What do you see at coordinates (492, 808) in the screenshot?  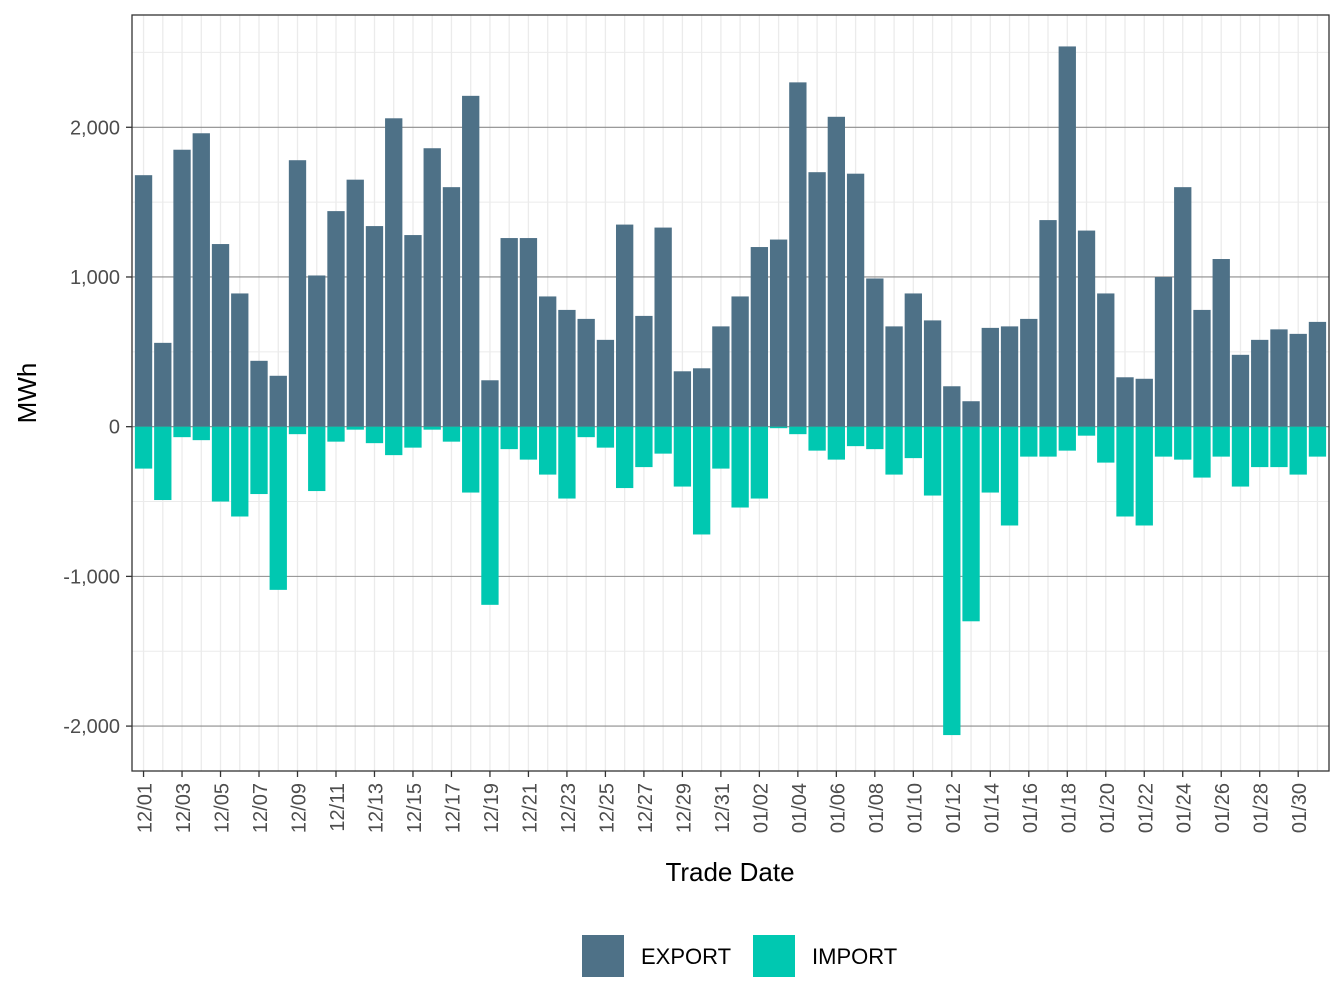 I see `x-tick-label: 12/19` at bounding box center [492, 808].